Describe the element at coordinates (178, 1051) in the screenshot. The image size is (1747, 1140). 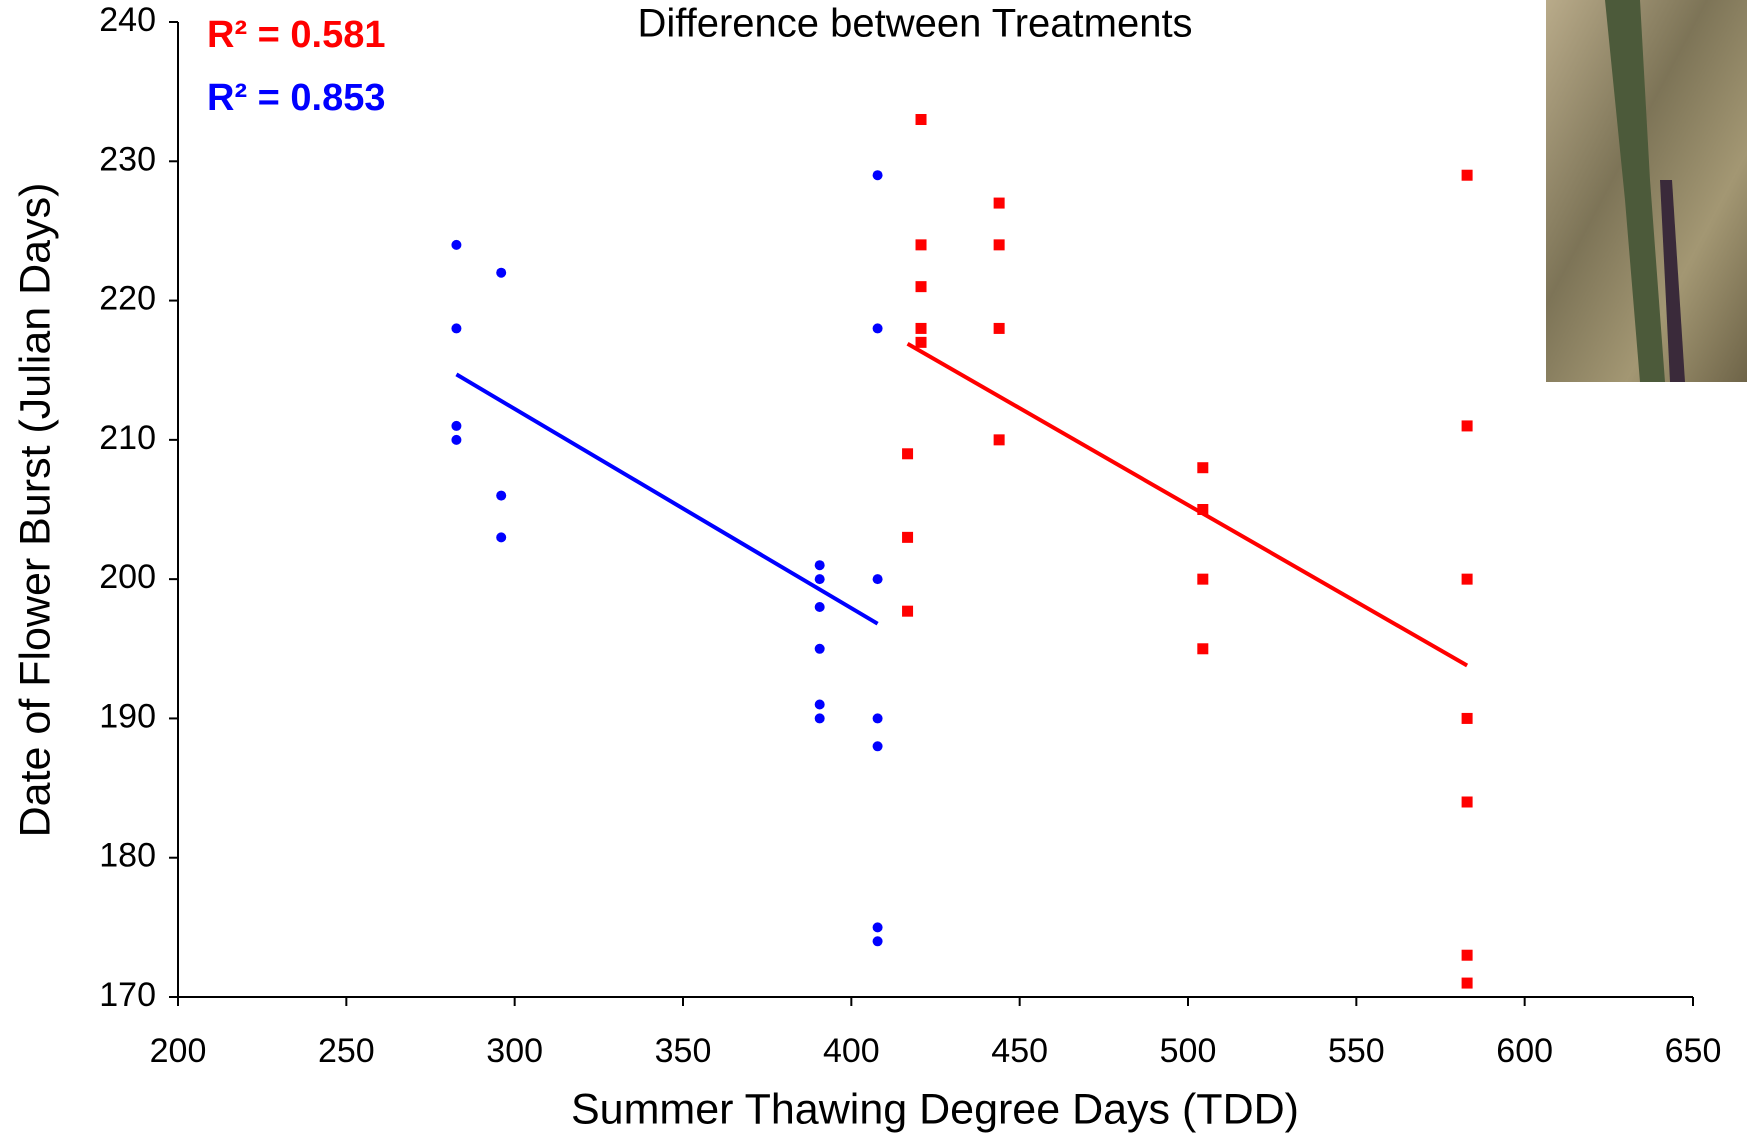
I see `x-tick-label: 200` at that location.